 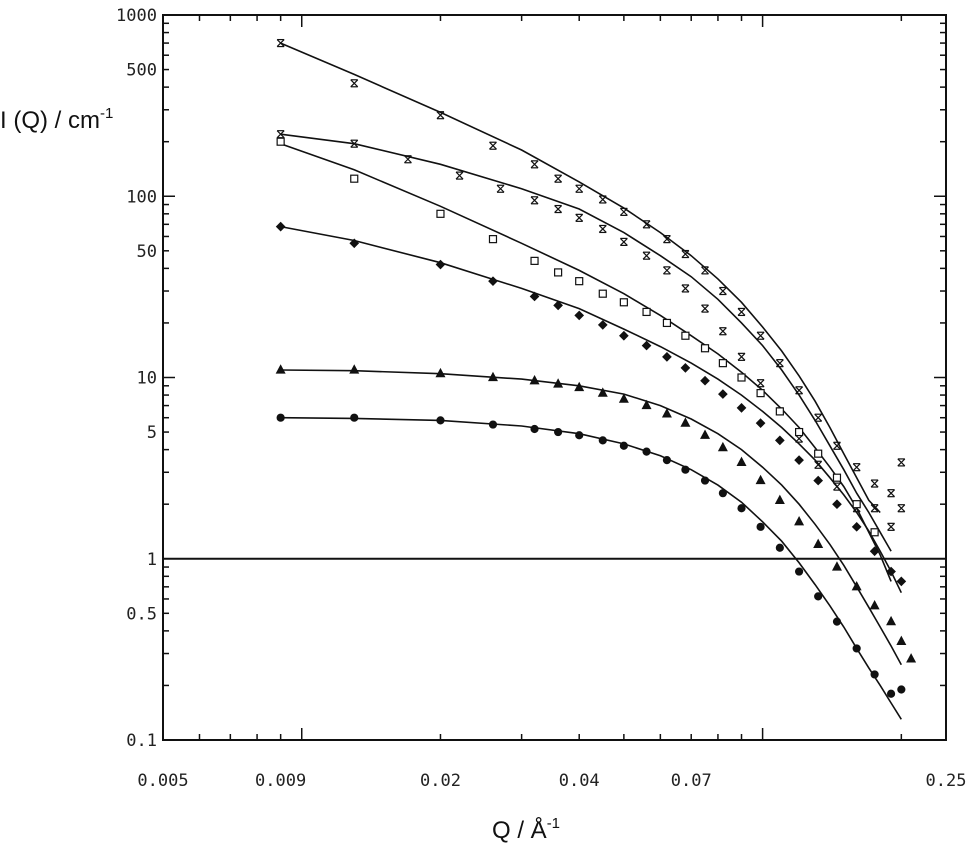 What do you see at coordinates (152, 560) in the screenshot?
I see `y-tick-label: 1` at bounding box center [152, 560].